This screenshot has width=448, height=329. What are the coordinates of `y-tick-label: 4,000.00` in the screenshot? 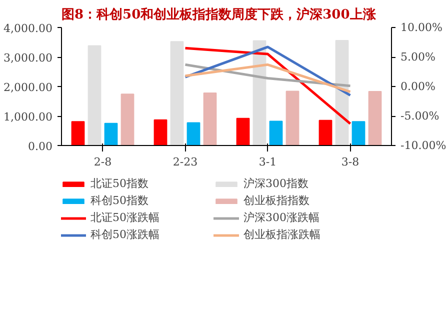 It's located at (28, 28).